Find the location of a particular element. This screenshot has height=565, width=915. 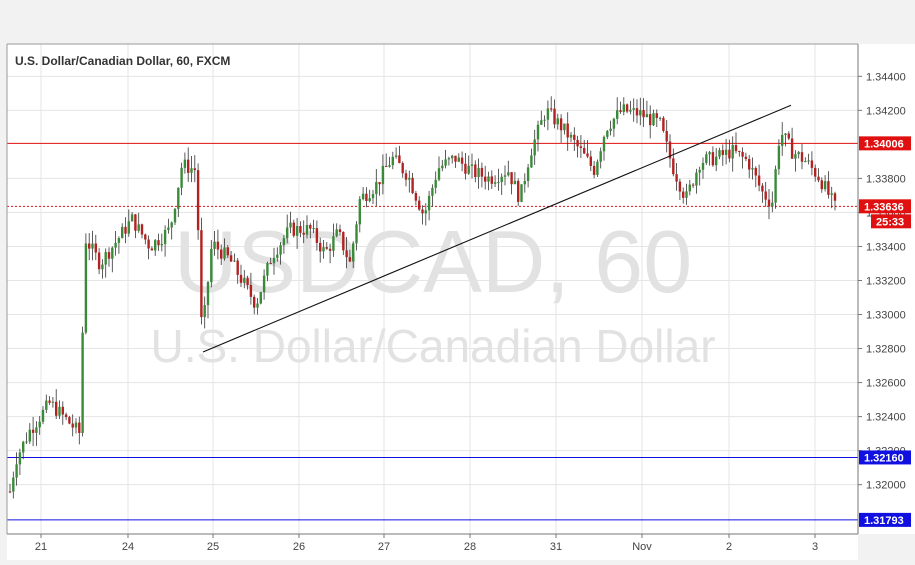

price-tick-label: 1.32600 is located at coordinates (886, 384).